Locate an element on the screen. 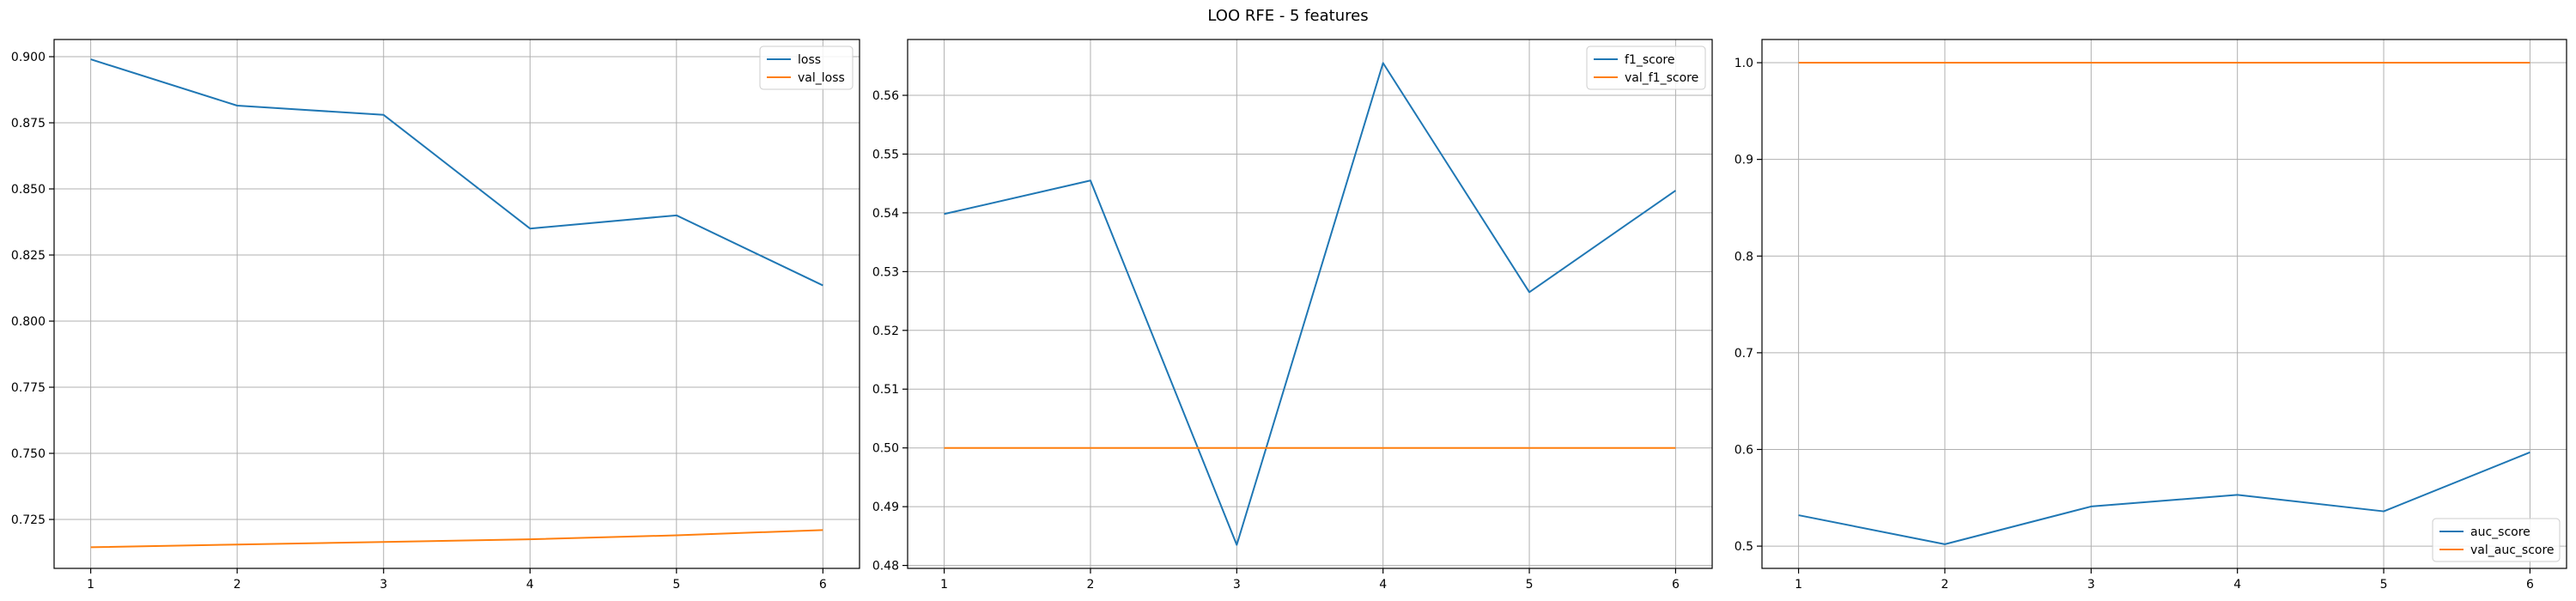 The height and width of the screenshot is (601, 2576). legend: loss val_loss is located at coordinates (806, 68).